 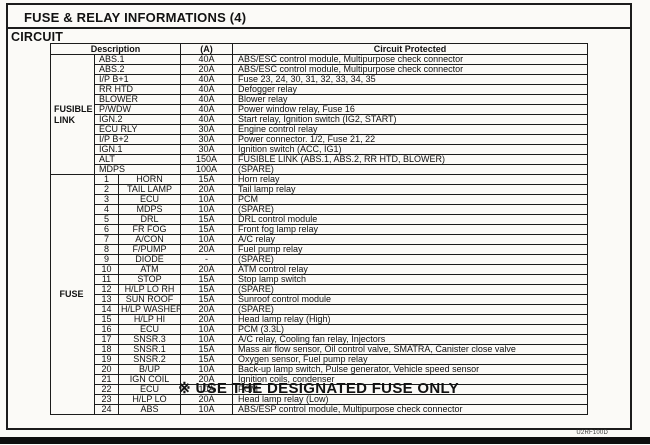 I want to click on circuit-cell: Blower relay, so click(x=410, y=99).